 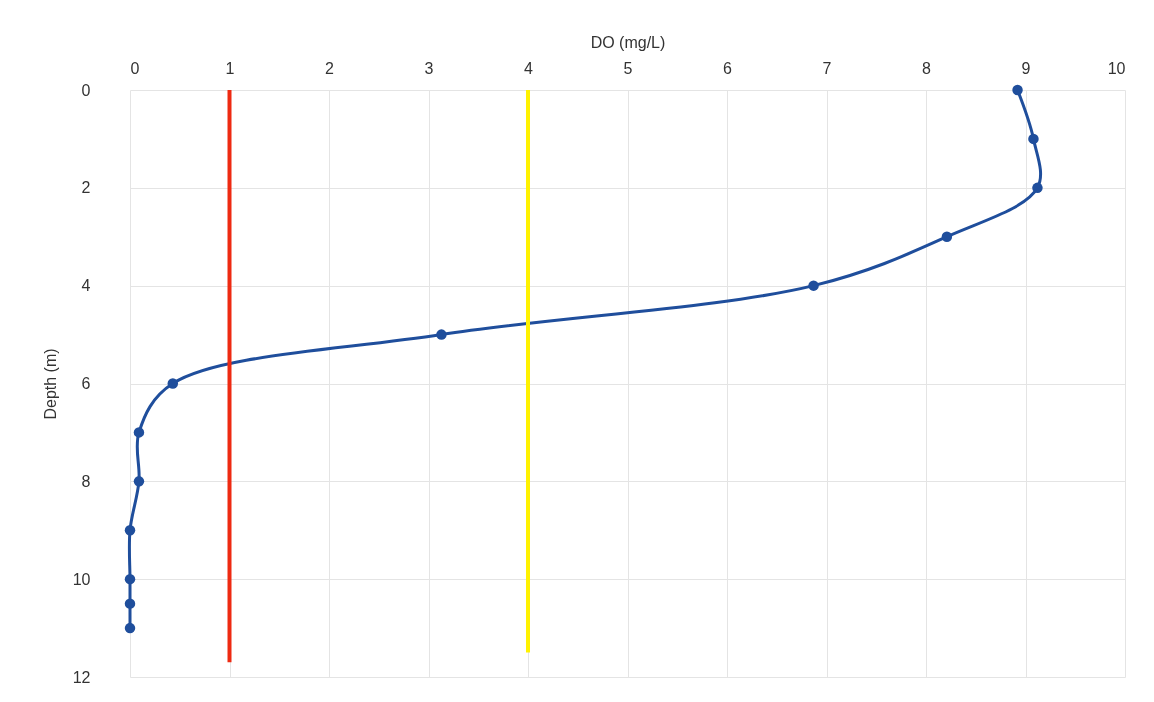 What do you see at coordinates (429, 68) in the screenshot?
I see `x-tick-label: 3` at bounding box center [429, 68].